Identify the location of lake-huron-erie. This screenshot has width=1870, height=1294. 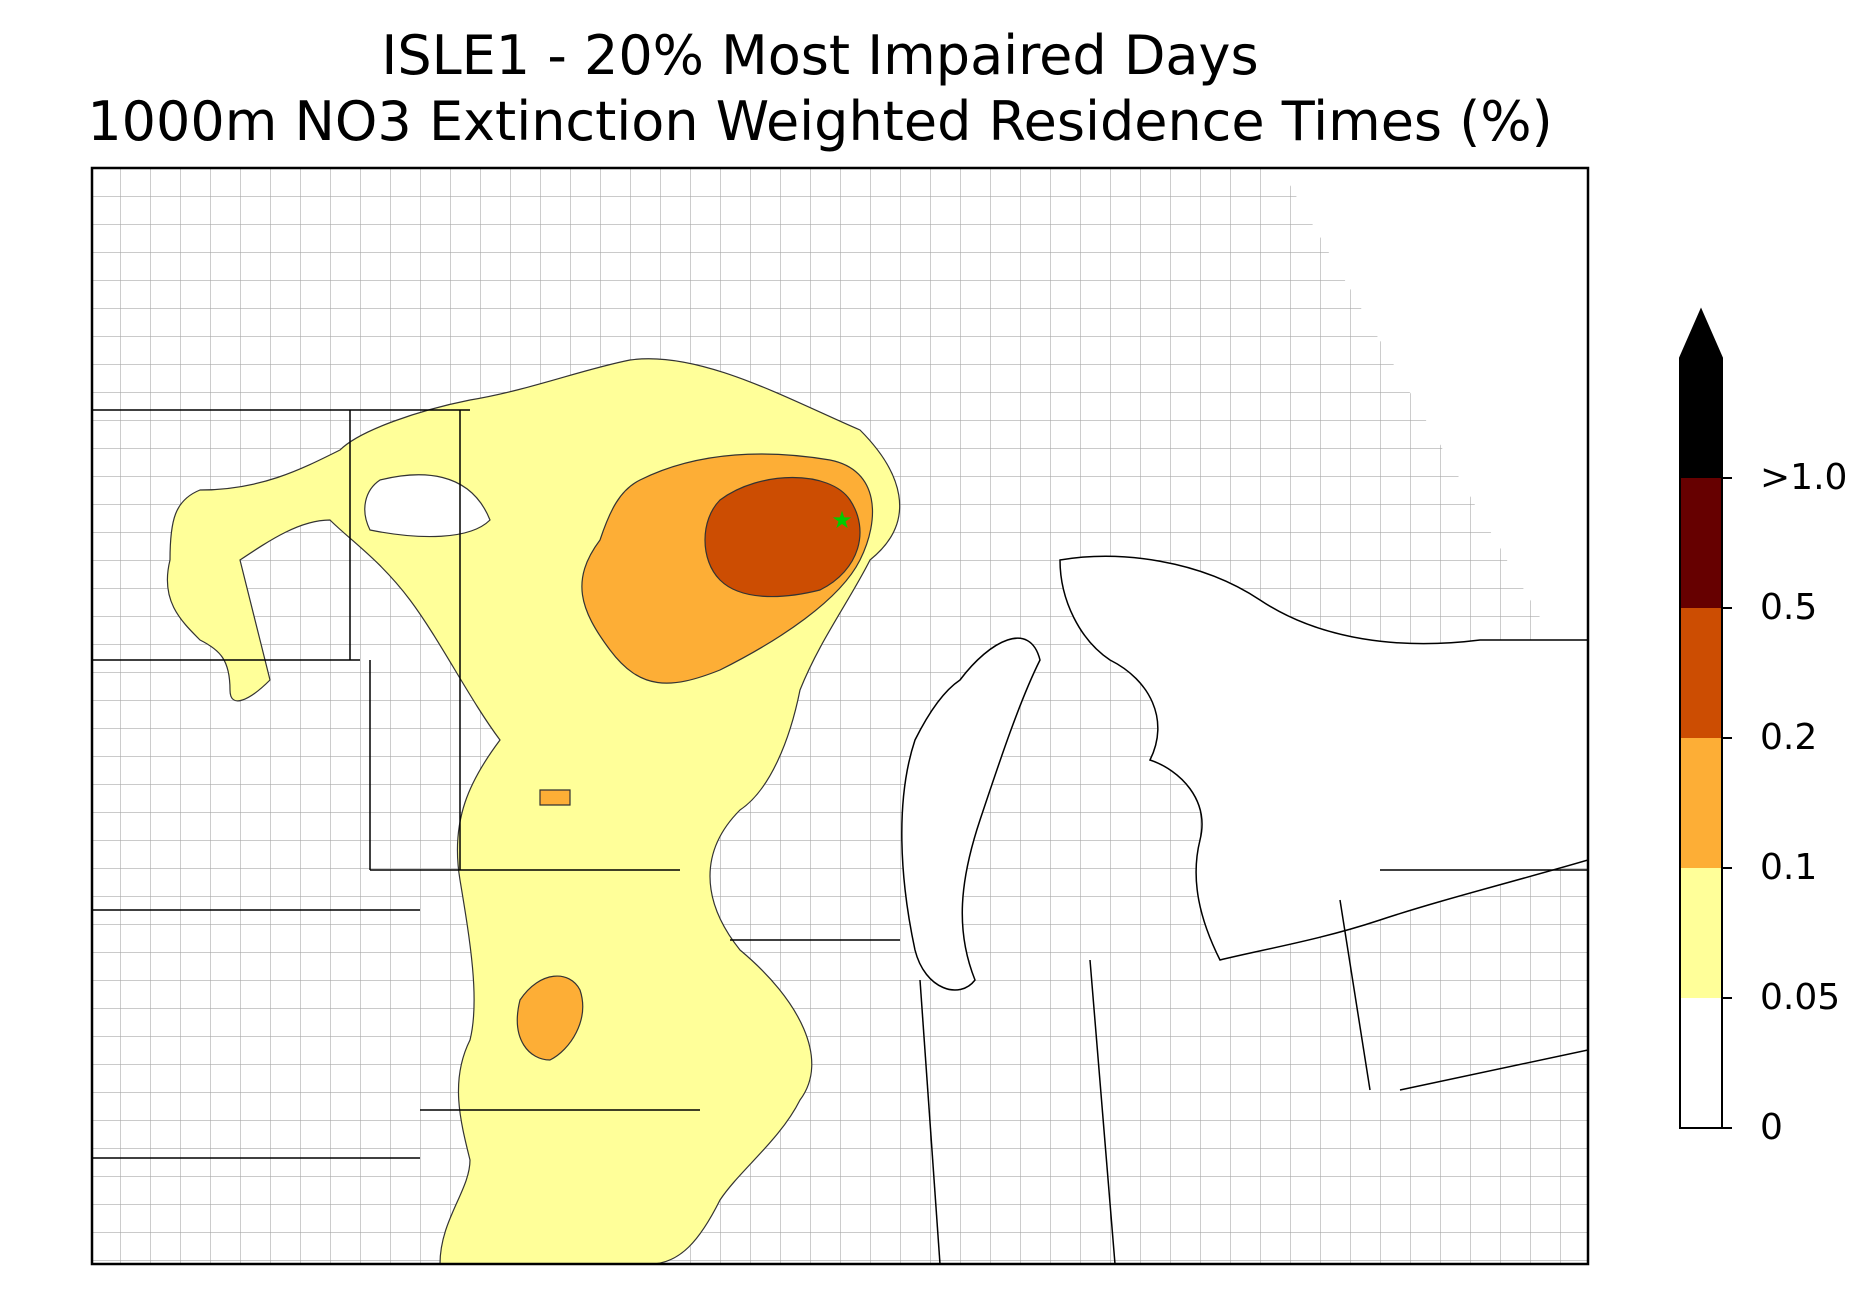
(1323, 758).